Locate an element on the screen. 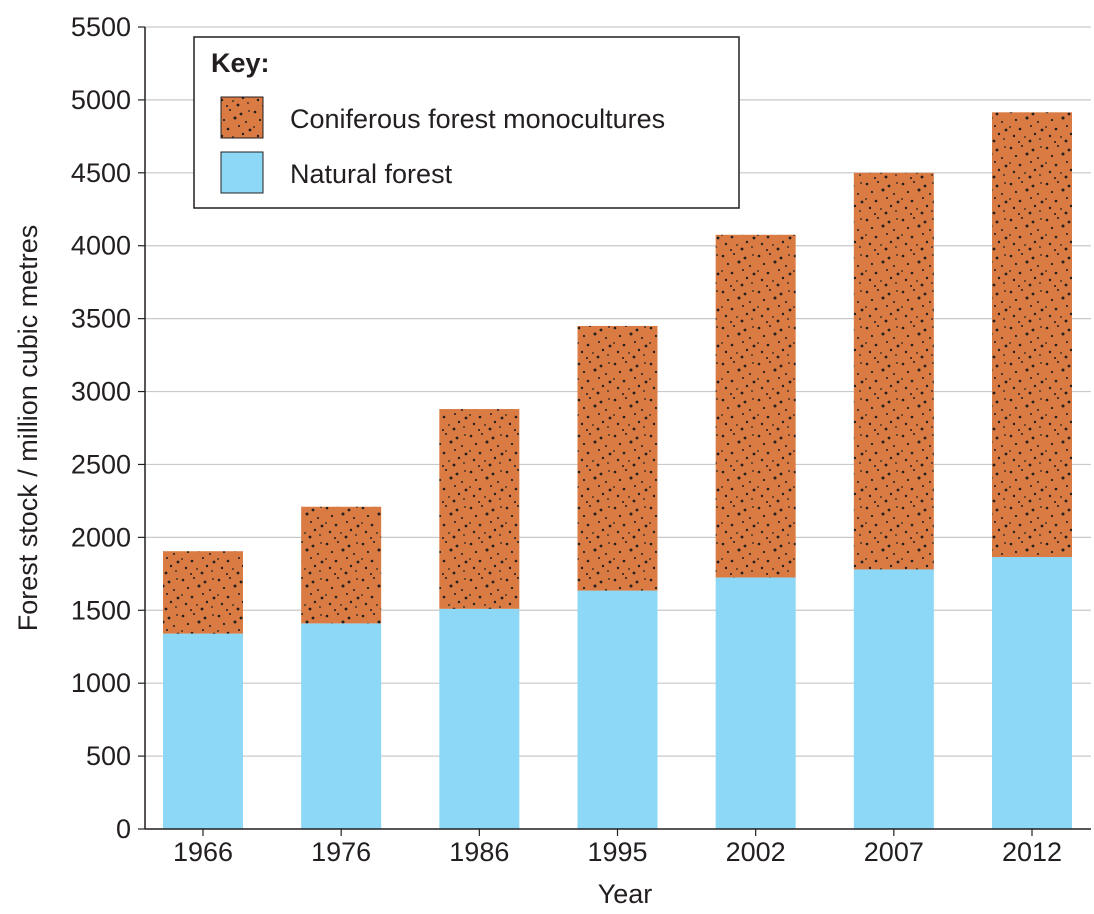  bar-coniferous-monoculture-1966 is located at coordinates (203, 592).